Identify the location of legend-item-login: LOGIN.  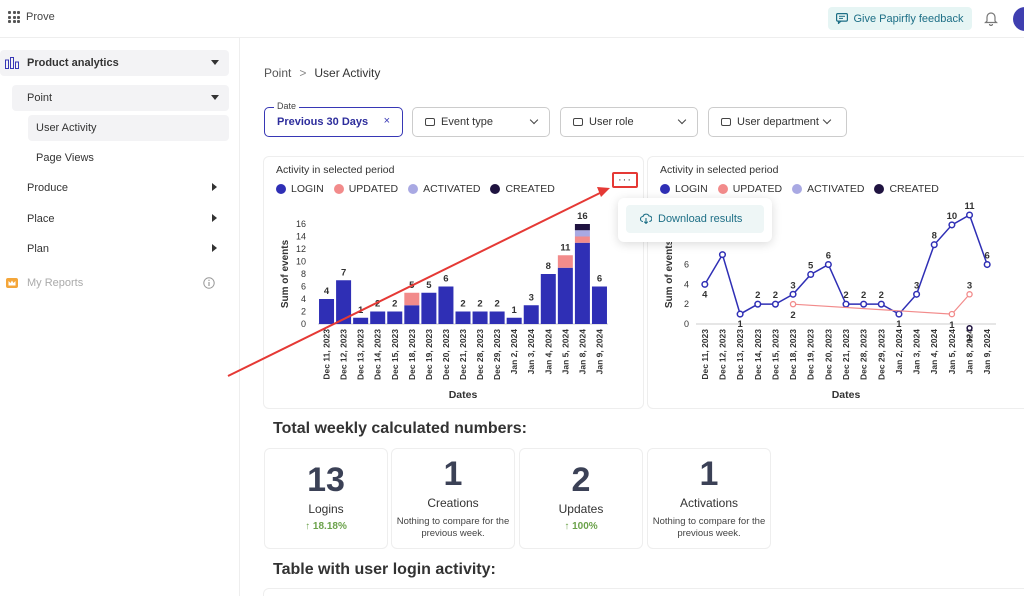
(684, 189).